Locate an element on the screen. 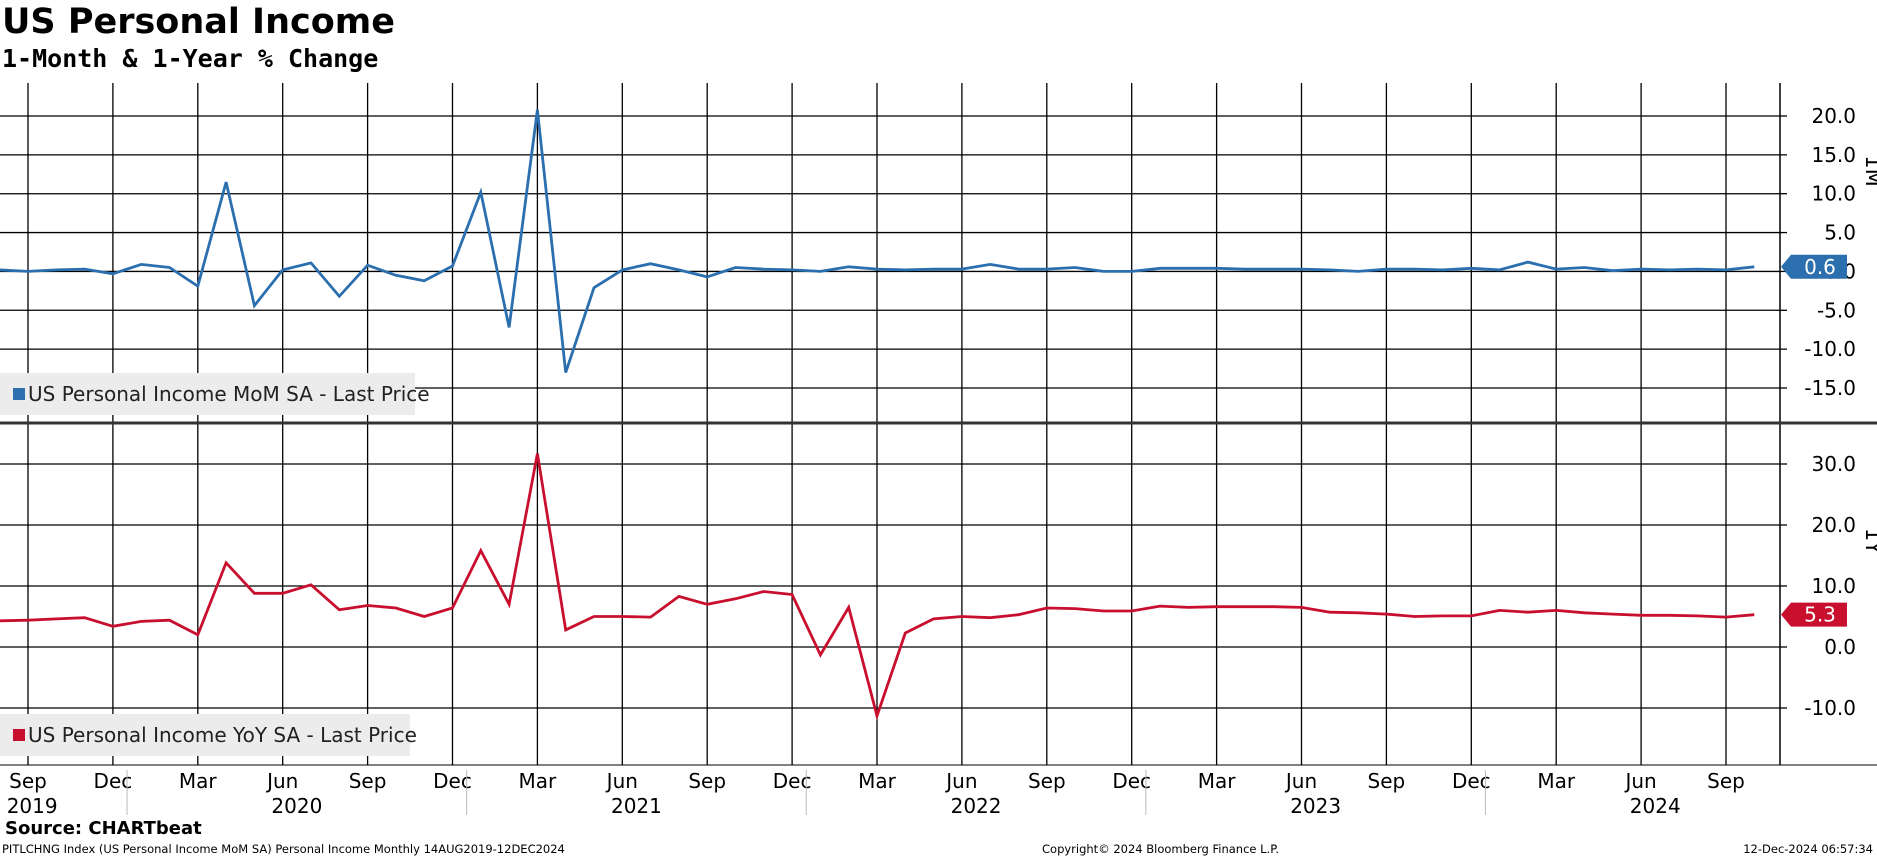 This screenshot has height=859, width=1877. x-year-label: 2020 is located at coordinates (296, 806).